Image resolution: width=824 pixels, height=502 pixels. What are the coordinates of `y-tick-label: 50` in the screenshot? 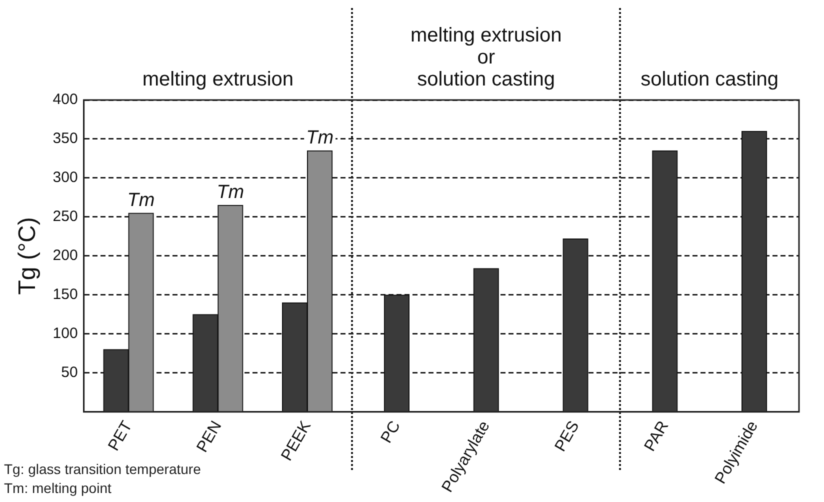 It's located at (69, 373).